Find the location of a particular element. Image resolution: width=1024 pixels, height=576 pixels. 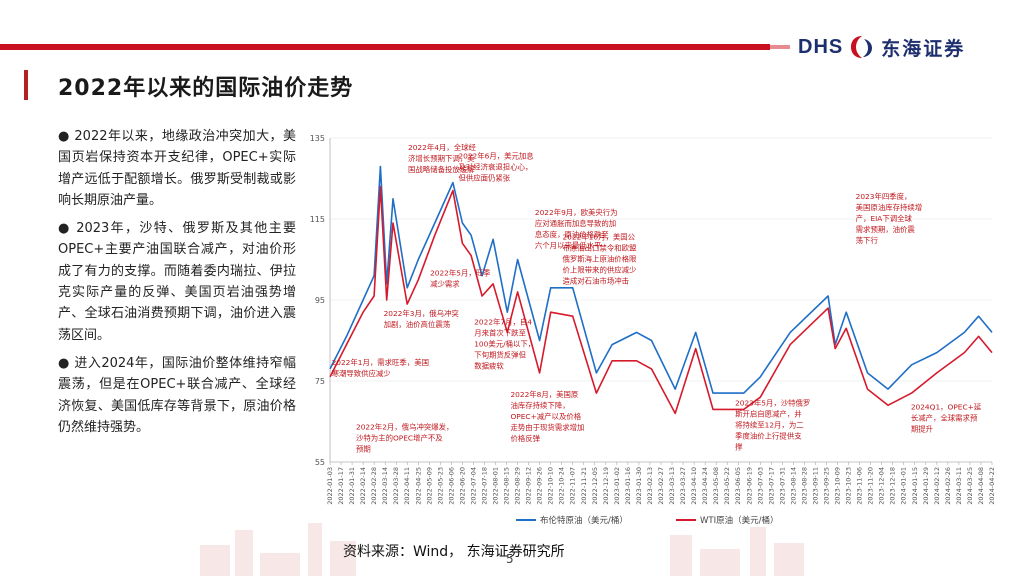

y-tick-label: 75 is located at coordinates (320, 381).